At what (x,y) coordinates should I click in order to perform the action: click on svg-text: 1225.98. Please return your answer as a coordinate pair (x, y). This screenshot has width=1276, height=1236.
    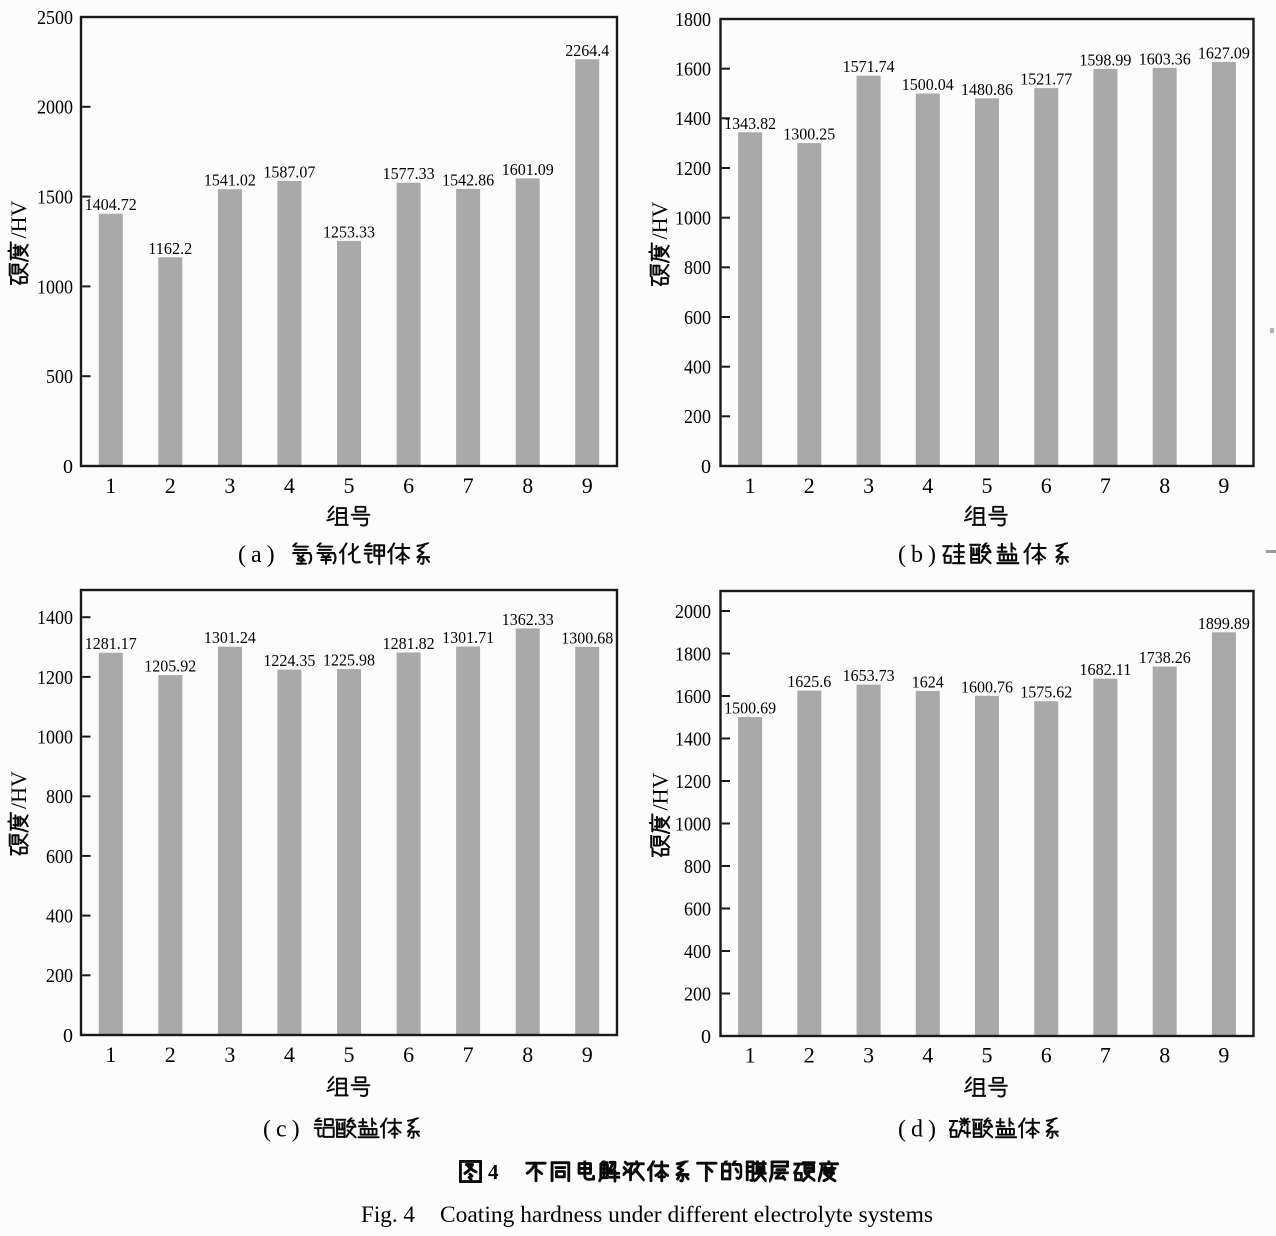
    Looking at the image, I should click on (349, 660).